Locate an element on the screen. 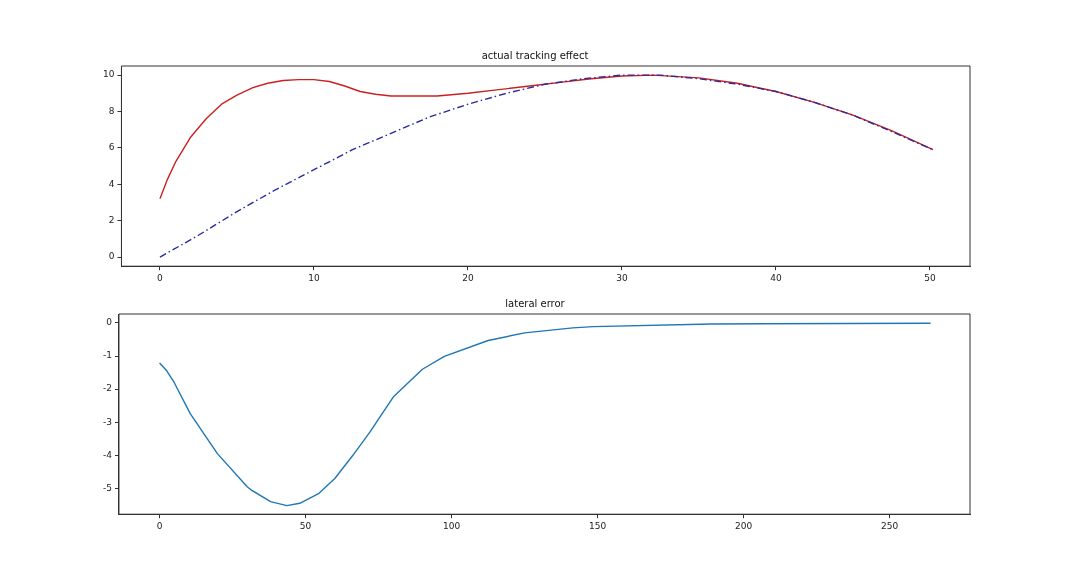 The image size is (1080, 575). y-tick-label: -1 is located at coordinates (107, 355).